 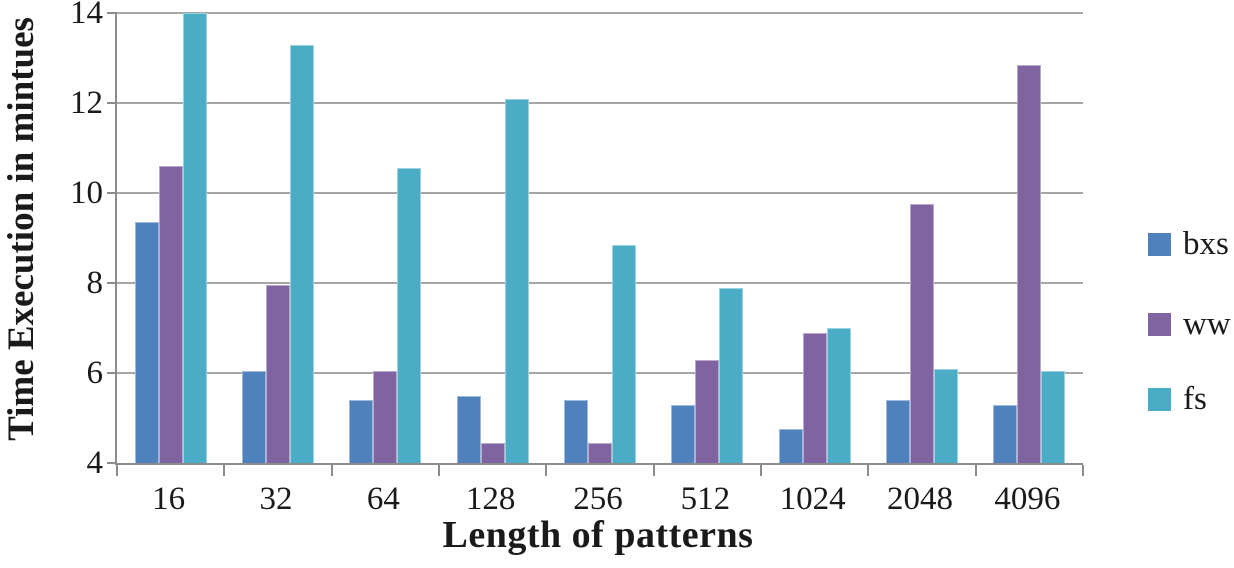 I want to click on bar-group-2048, so click(x=921, y=238).